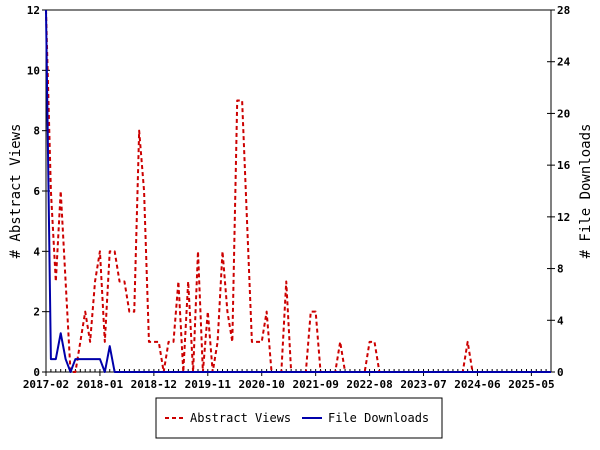 The image size is (600, 450). What do you see at coordinates (378, 418) in the screenshot?
I see `legend-label-file-downloads: File Downloads` at bounding box center [378, 418].